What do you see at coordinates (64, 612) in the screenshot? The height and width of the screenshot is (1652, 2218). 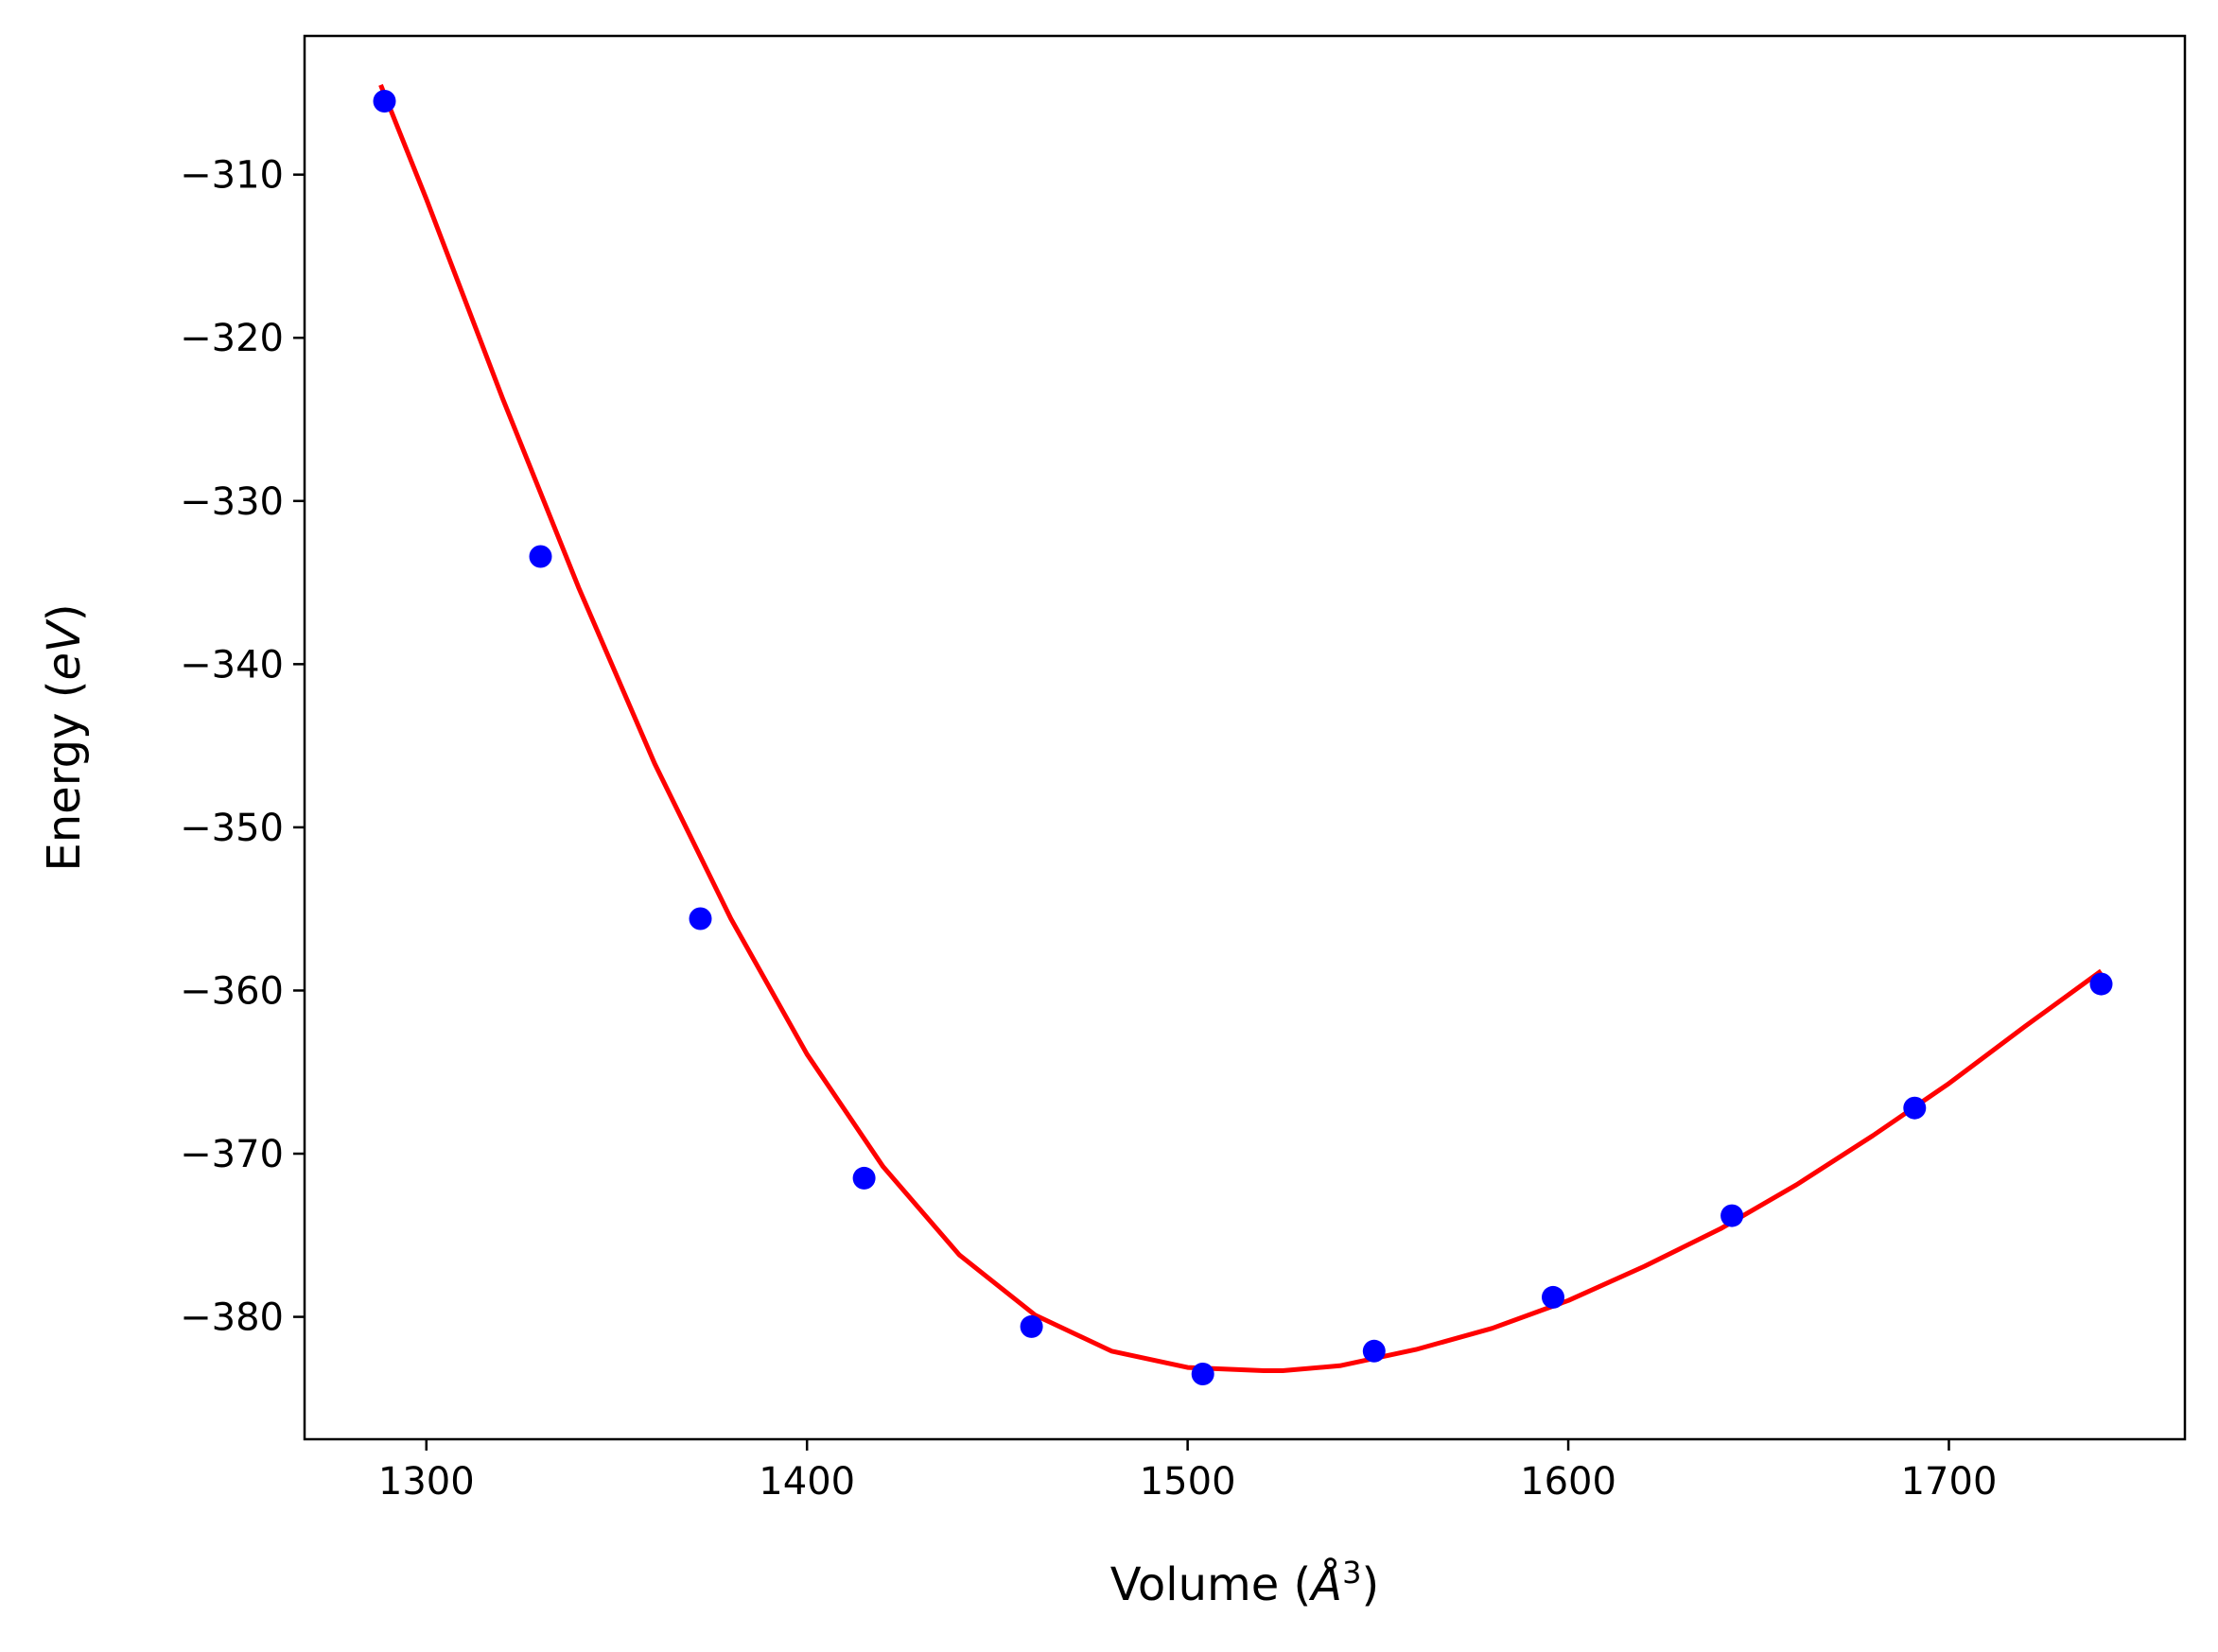 I see `y-axis-label-suffix: )` at bounding box center [64, 612].